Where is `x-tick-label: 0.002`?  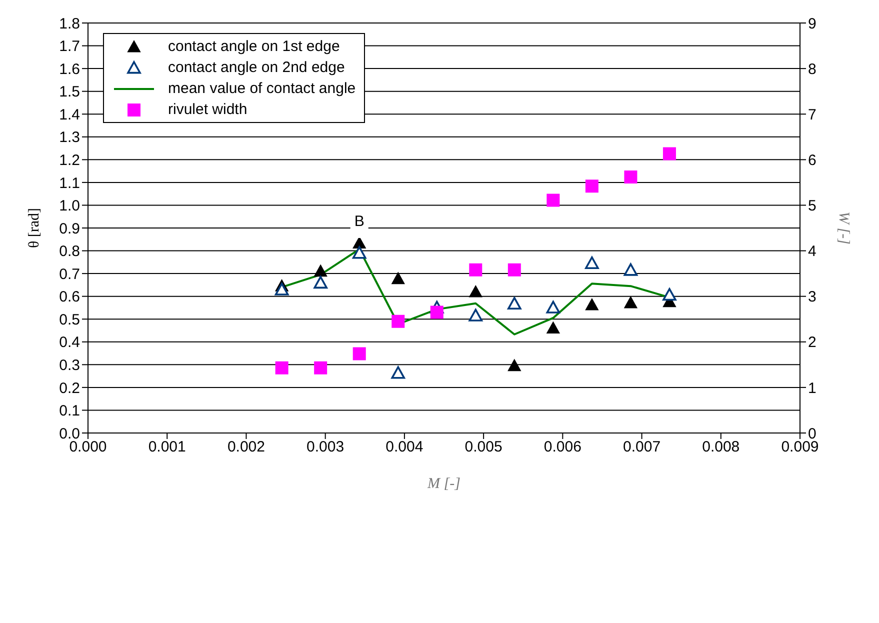
x-tick-label: 0.002 is located at coordinates (246, 447).